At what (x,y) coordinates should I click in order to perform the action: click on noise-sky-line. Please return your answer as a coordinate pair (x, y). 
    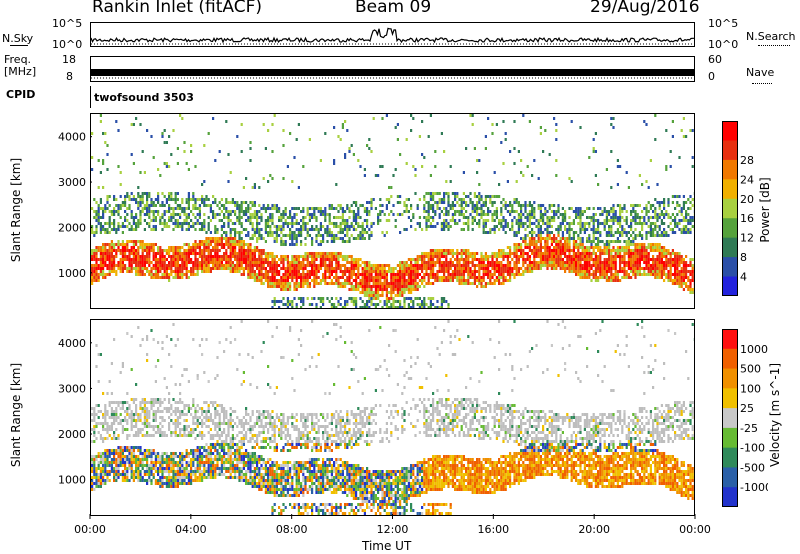
    Looking at the image, I should click on (392, 35).